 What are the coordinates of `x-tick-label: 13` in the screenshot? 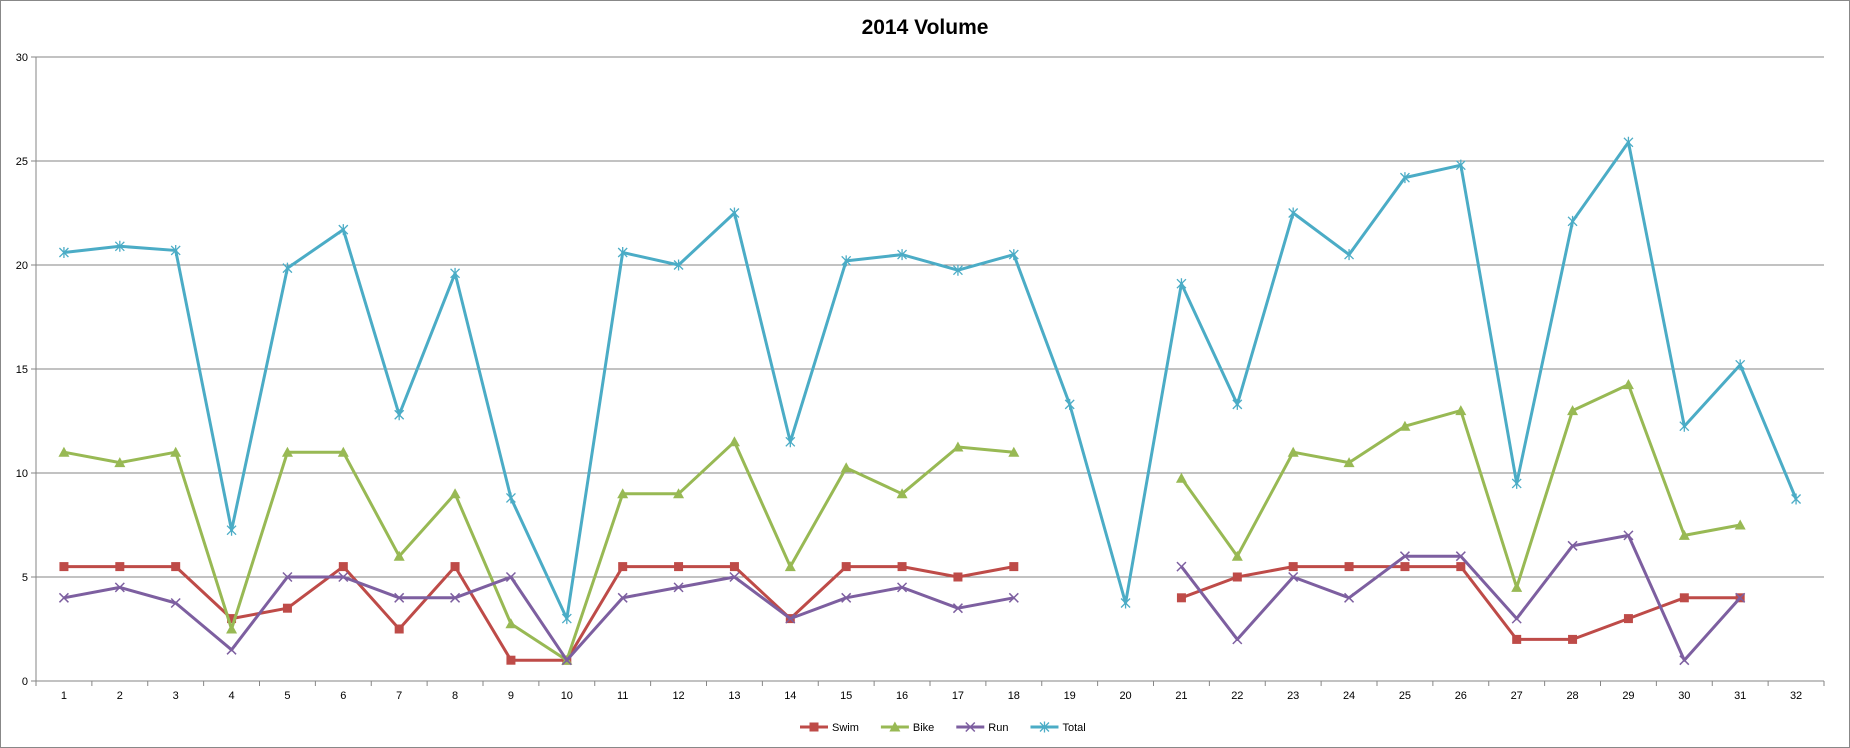 It's located at (734, 696).